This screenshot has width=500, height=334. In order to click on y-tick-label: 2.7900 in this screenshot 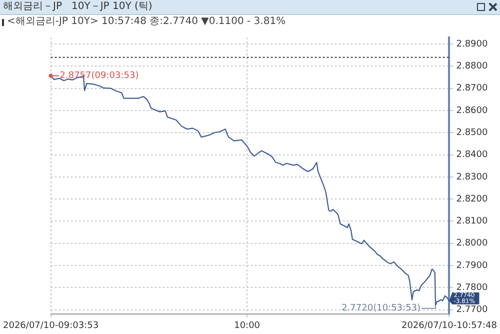, I will do `click(472, 265)`.